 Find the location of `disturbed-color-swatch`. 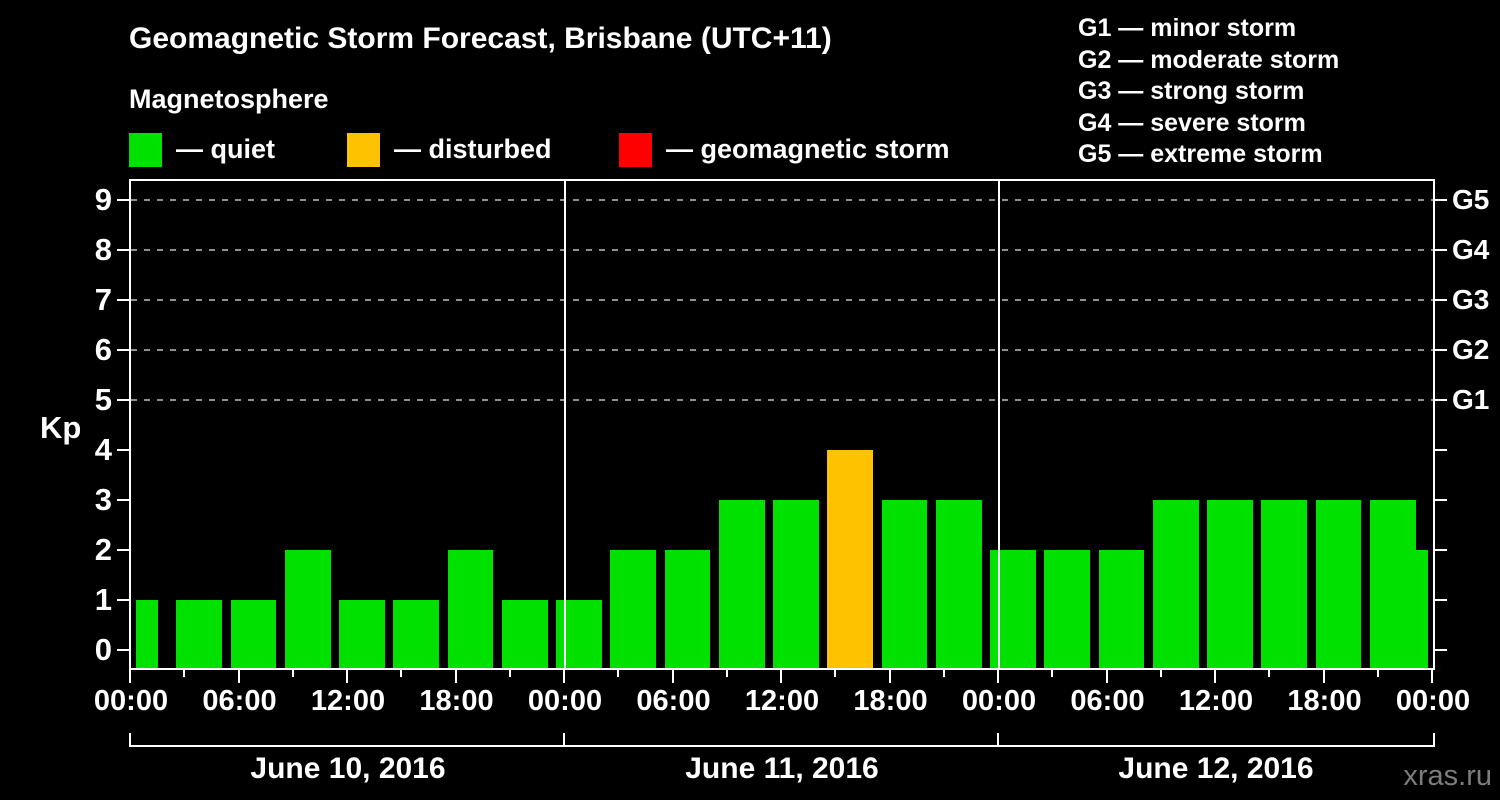

disturbed-color-swatch is located at coordinates (363, 149).